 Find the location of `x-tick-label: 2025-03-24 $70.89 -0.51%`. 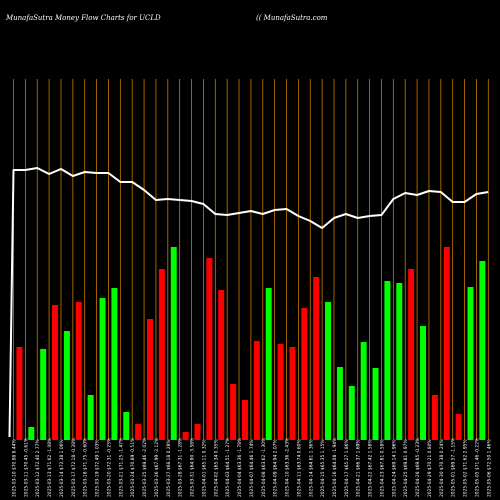

x-tick-label: 2025-03-24 $70.89 -0.51% is located at coordinates (133, 467).